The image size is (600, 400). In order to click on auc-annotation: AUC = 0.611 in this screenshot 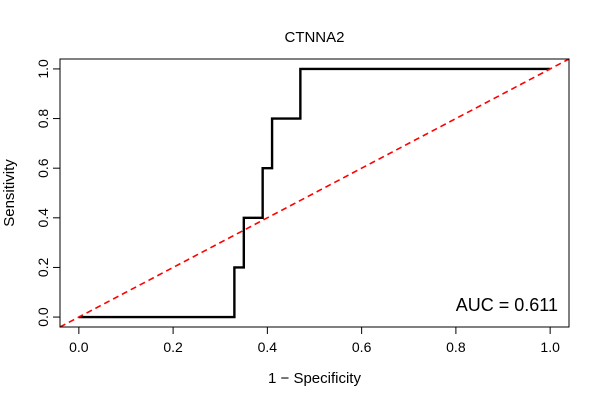, I will do `click(507, 305)`.